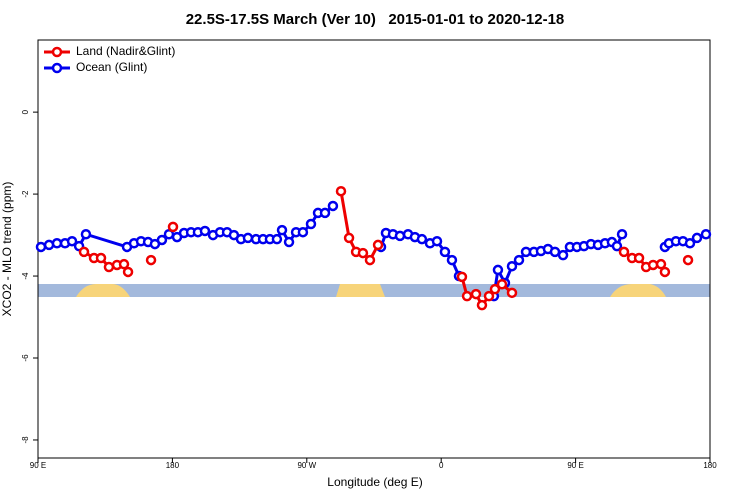  I want to click on y-tick-label: -4, so click(25, 276).